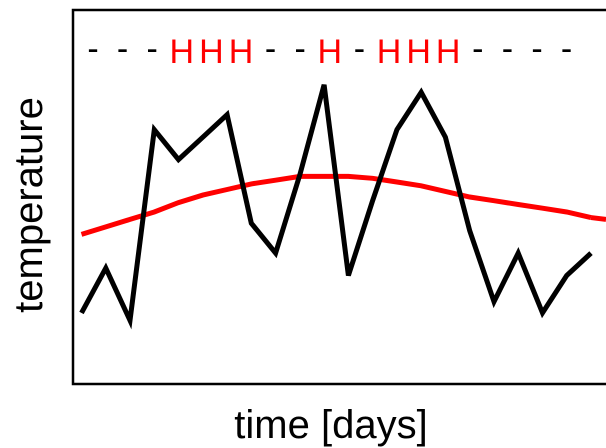  Describe the element at coordinates (29, 205) in the screenshot. I see `y-axis-label: temperature` at that location.